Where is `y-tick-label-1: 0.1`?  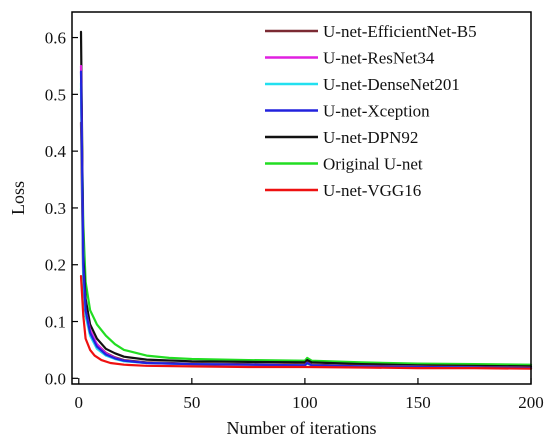
y-tick-label-1: 0.1 is located at coordinates (55, 322).